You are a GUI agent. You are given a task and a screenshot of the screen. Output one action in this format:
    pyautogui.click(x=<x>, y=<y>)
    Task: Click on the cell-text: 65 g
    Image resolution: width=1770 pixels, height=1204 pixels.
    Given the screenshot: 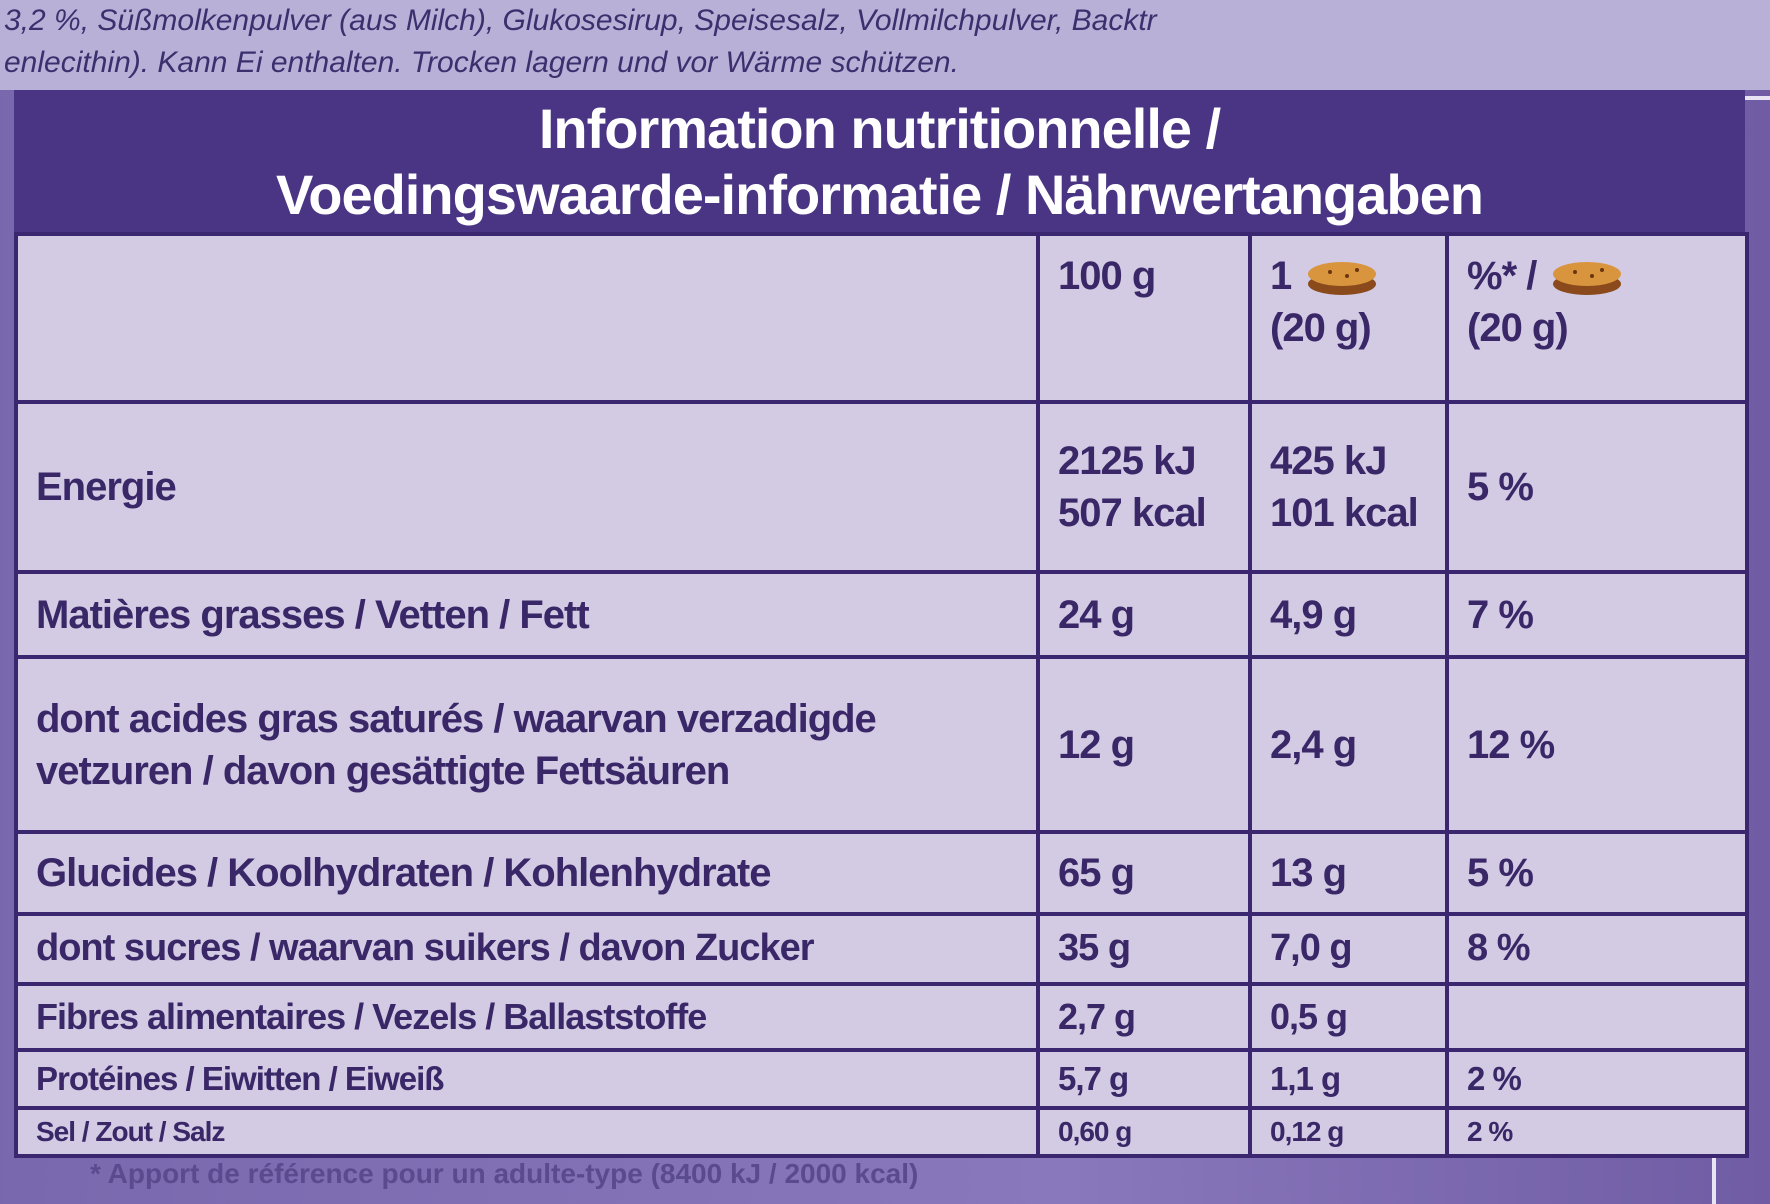 What is the action you would take?
    pyautogui.click(x=1096, y=873)
    